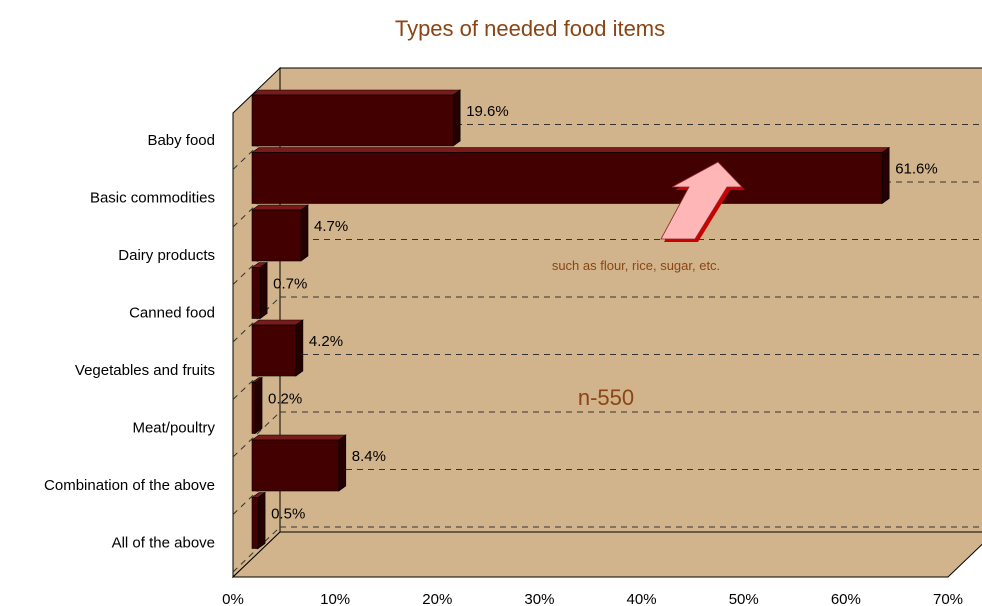 The height and width of the screenshot is (606, 982). Describe the element at coordinates (145, 370) in the screenshot. I see `category-label: Vegetables and fruits` at that location.